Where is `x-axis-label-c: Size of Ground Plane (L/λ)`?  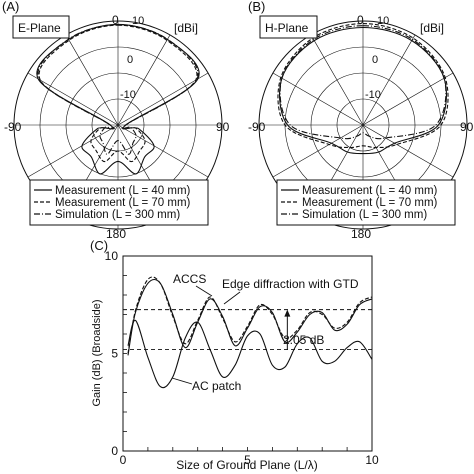
x-axis-label-c: Size of Ground Plane (L/λ) is located at coordinates (246, 465).